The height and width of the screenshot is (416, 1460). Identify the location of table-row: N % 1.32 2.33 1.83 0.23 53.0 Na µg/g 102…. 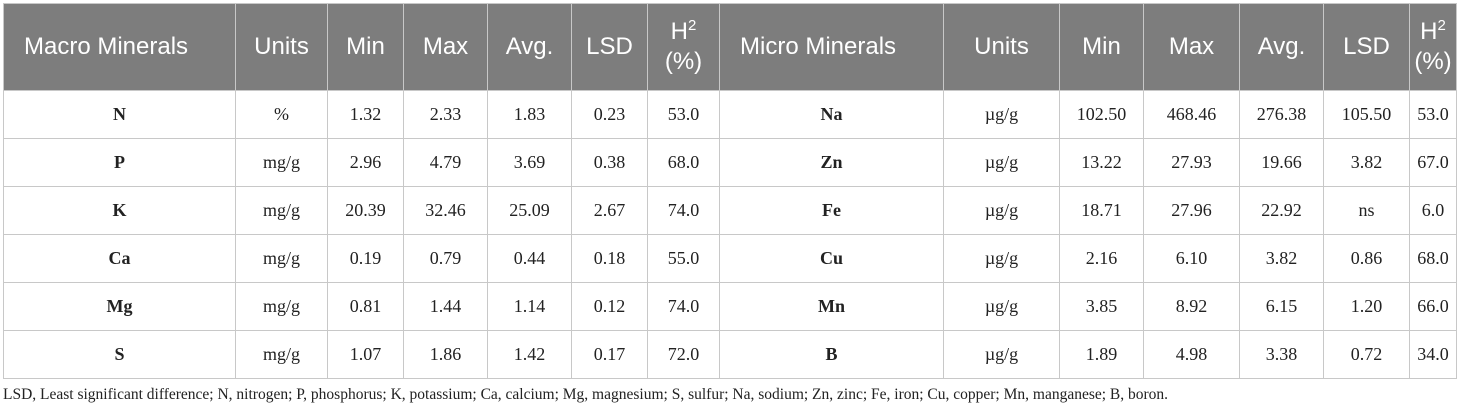
(730, 114).